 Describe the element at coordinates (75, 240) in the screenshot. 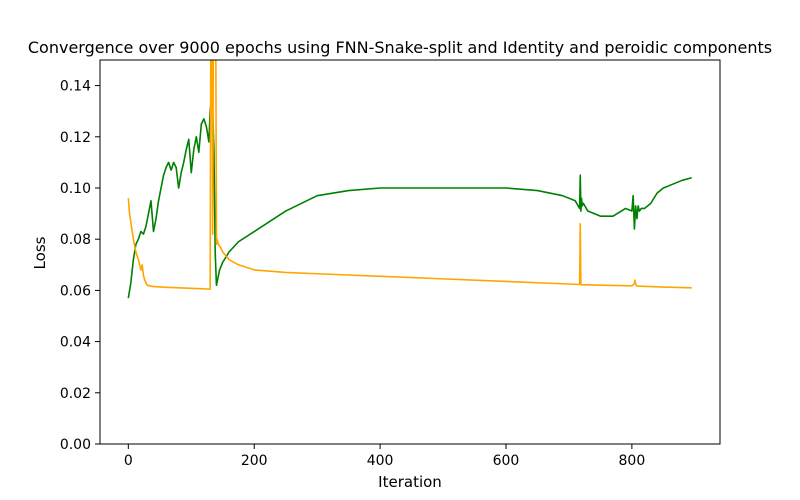

I see `y-tick-label: 0.08` at that location.